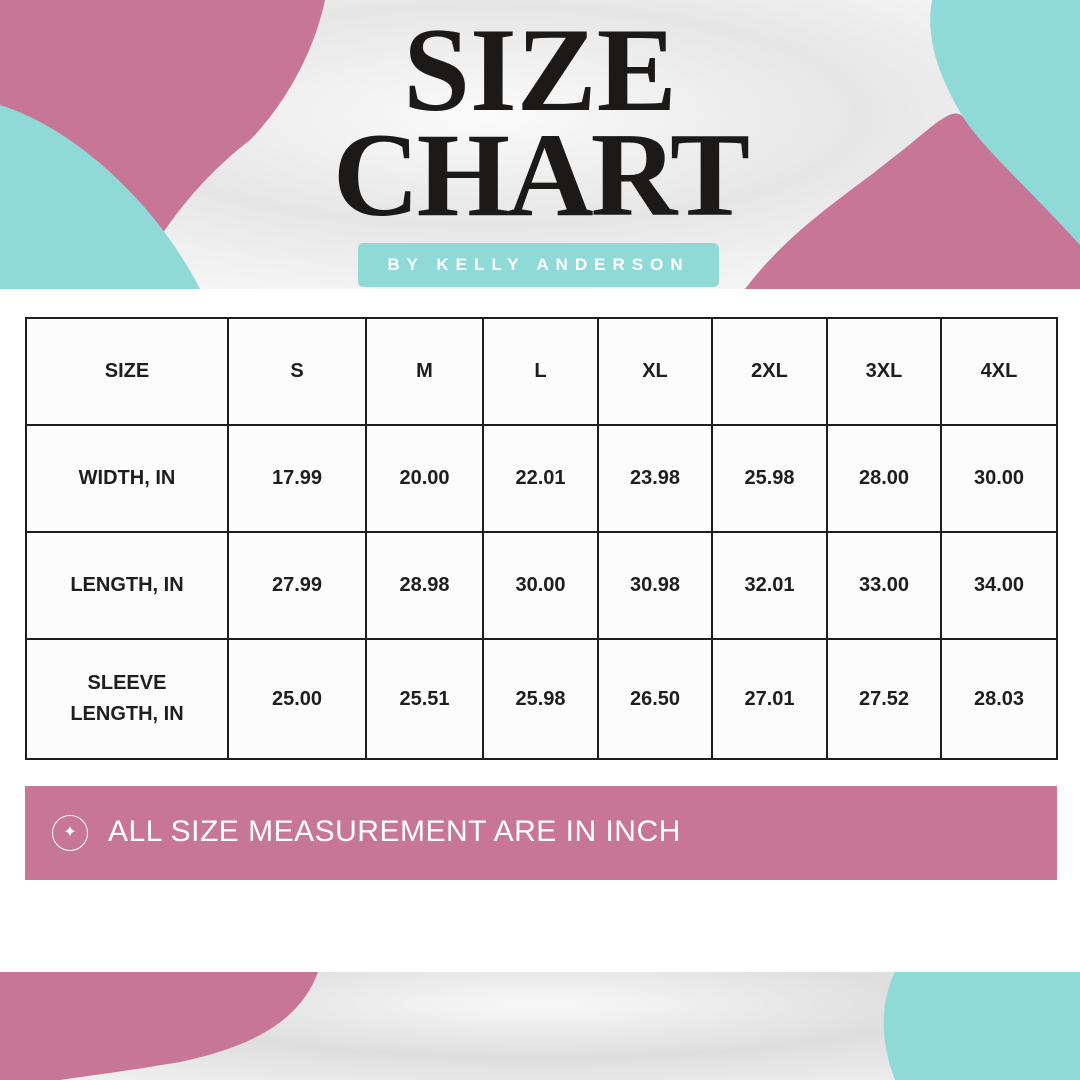 This screenshot has width=1080, height=1080. What do you see at coordinates (394, 831) in the screenshot?
I see `measurement-note-text: ALL SIZE MEASUREMENT ARE IN INCH` at bounding box center [394, 831].